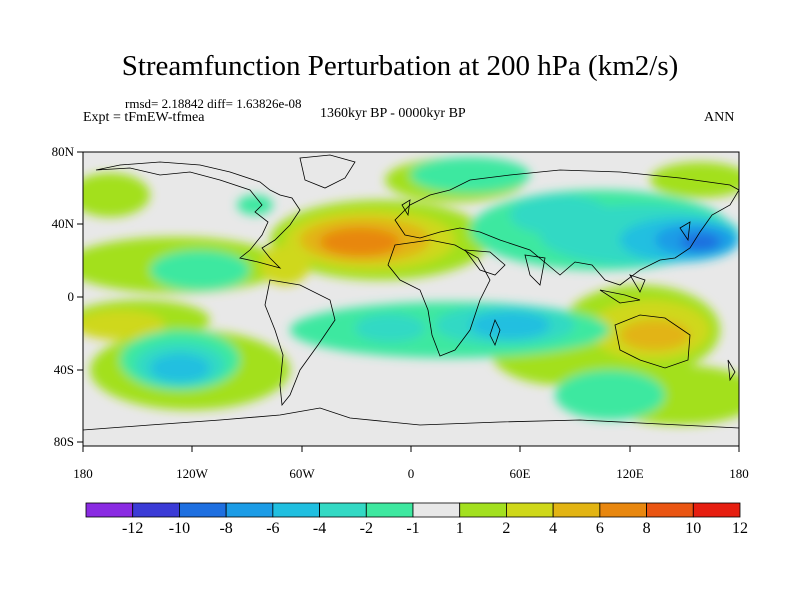  I want to click on period-label: 1360kyr BP - 0000kyr BP, so click(393, 113).